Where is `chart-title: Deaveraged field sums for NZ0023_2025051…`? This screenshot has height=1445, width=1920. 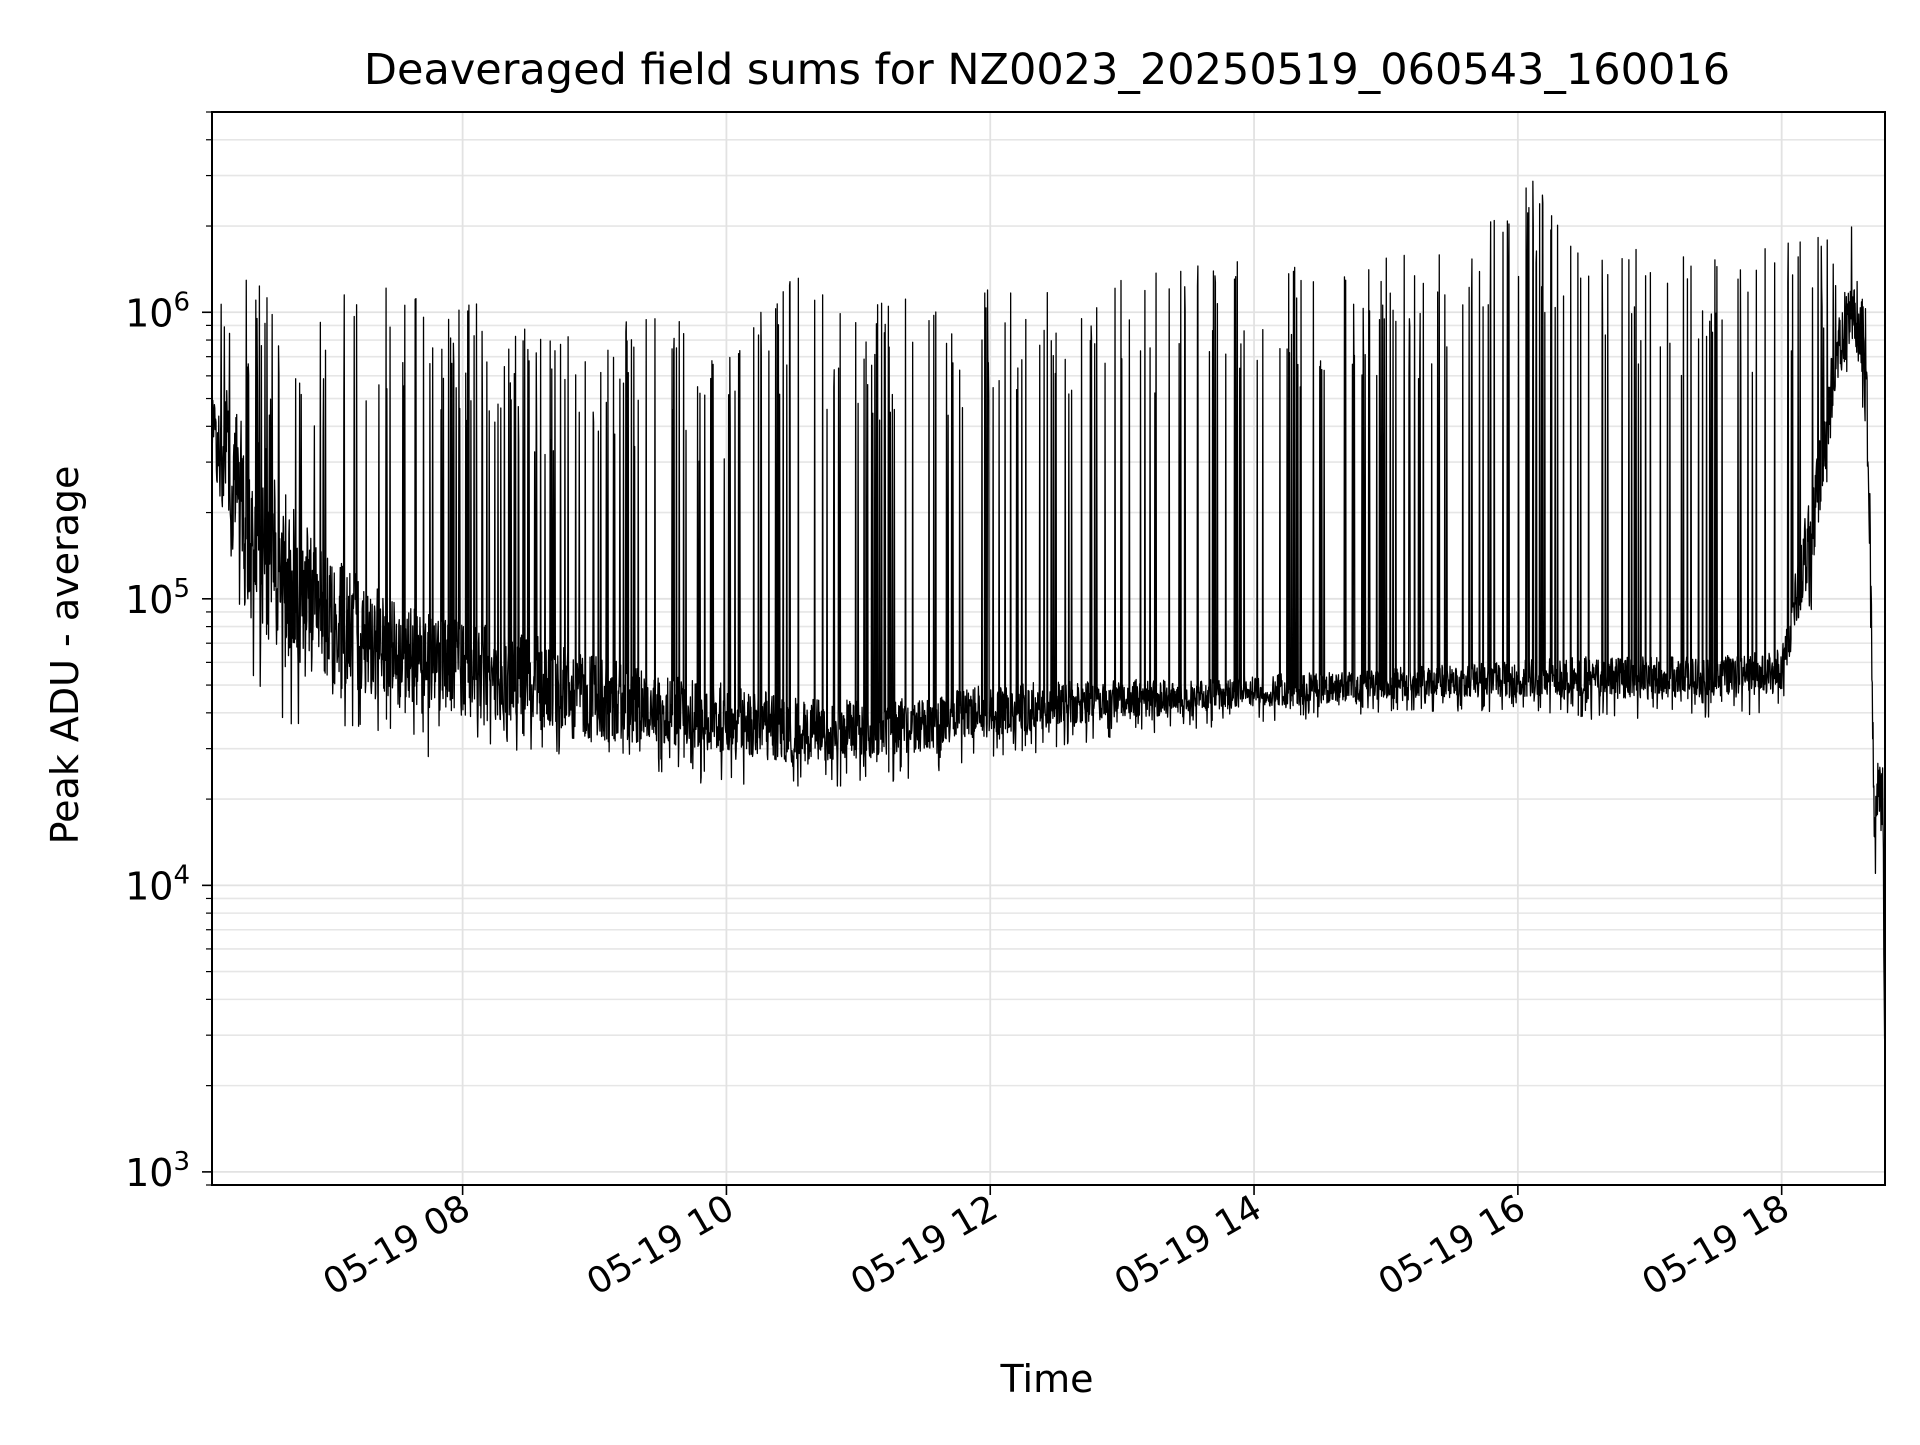 chart-title: Deaveraged field sums for NZ0023_2025051… is located at coordinates (1047, 70).